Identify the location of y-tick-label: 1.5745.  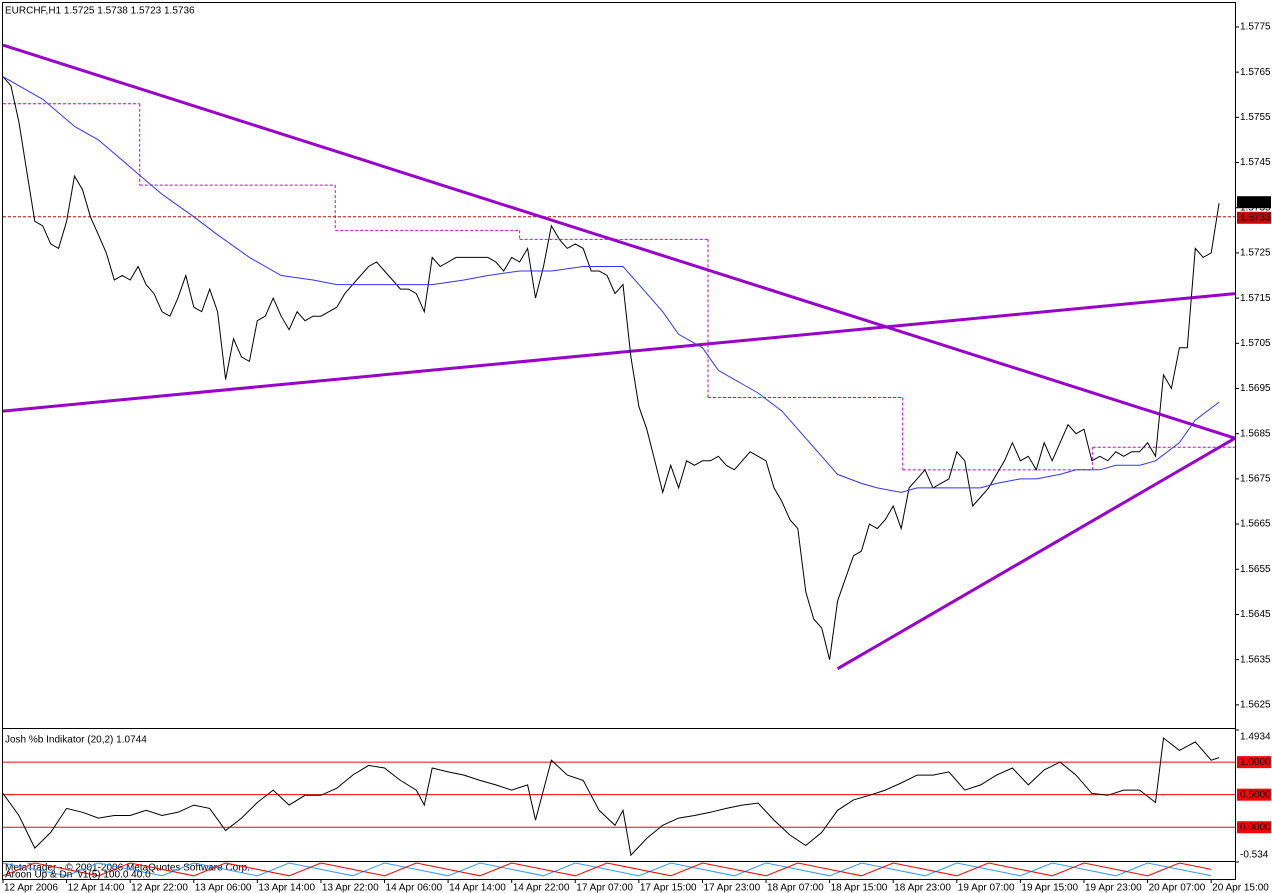
(1255, 162).